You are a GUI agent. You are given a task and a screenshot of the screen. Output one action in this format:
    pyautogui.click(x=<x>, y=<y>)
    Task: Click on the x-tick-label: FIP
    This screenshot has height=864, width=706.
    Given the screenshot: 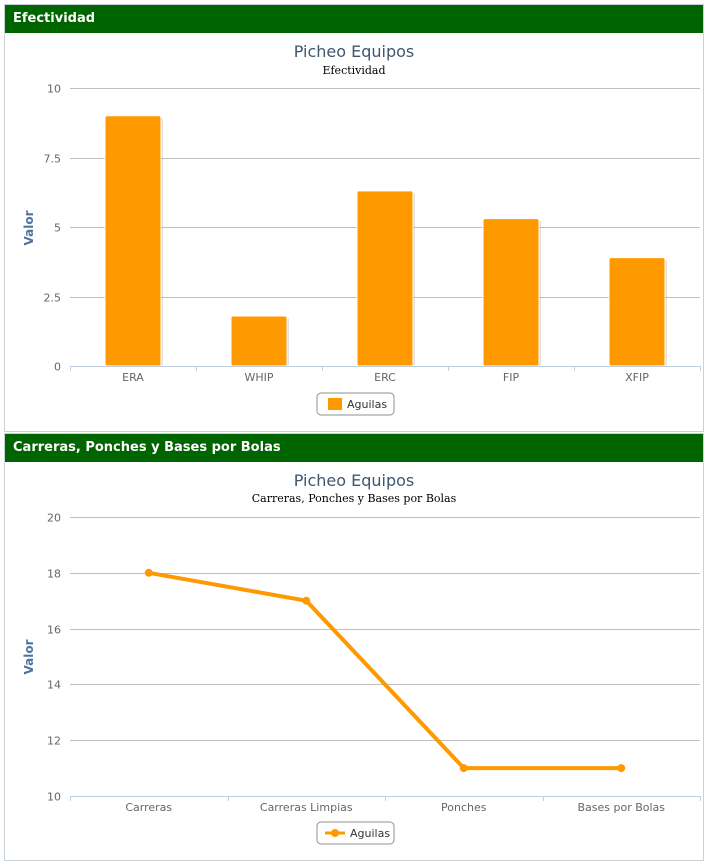 What is the action you would take?
    pyautogui.click(x=511, y=377)
    